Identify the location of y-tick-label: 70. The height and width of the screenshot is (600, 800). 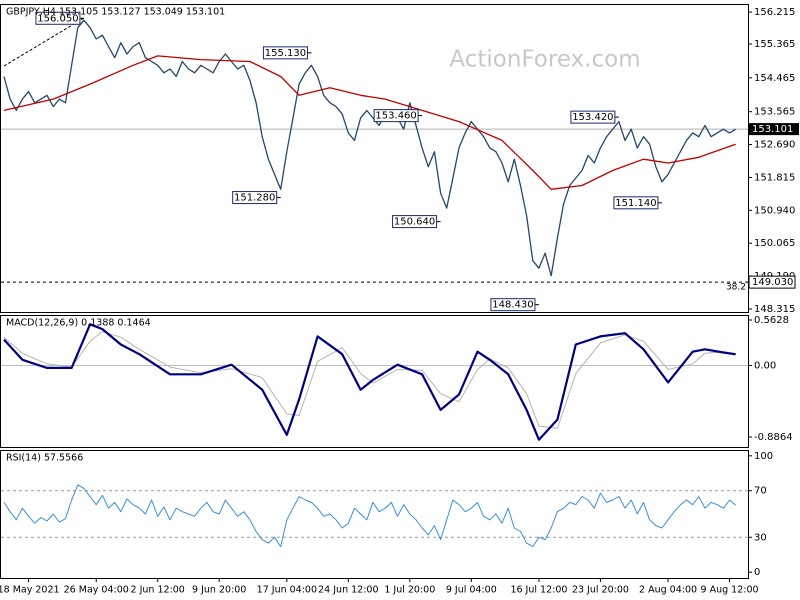
(760, 491).